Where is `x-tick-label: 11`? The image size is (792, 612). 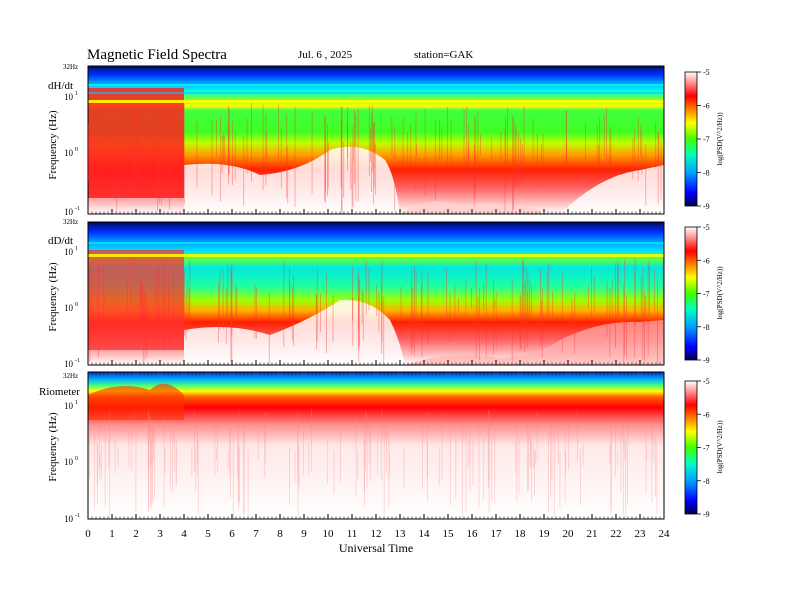
x-tick-label: 11 is located at coordinates (352, 534).